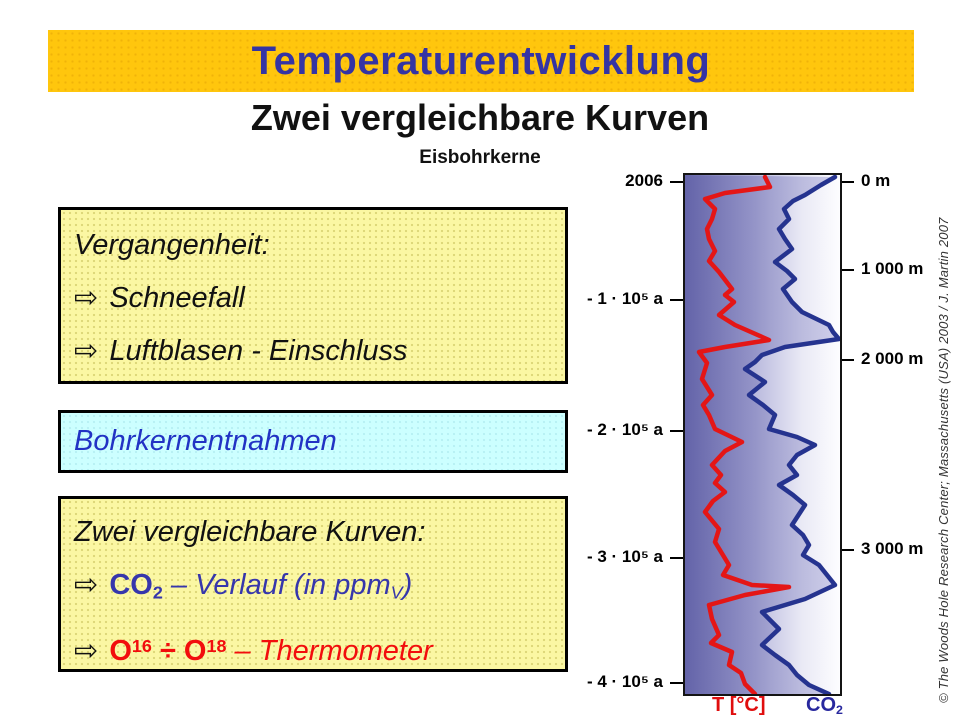  I want to click on page-title: Temperaturentwicklung, so click(481, 60).